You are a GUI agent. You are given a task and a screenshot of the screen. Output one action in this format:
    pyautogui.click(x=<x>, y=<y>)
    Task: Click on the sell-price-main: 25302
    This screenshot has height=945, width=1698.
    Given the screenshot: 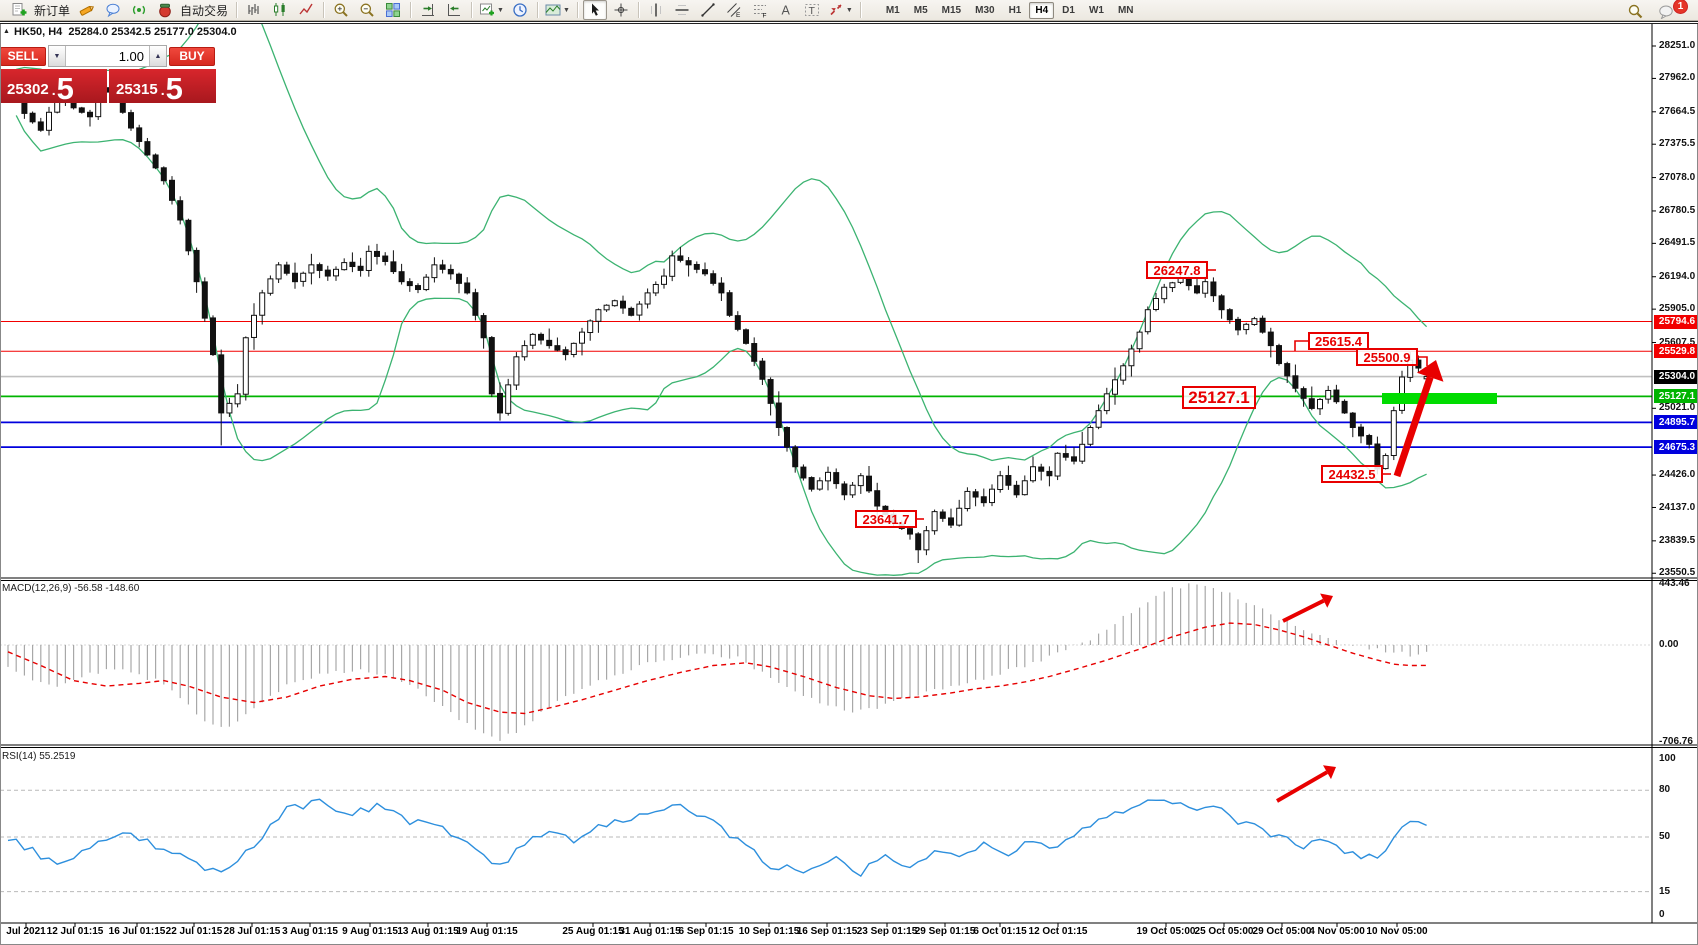 What is the action you would take?
    pyautogui.click(x=28, y=89)
    